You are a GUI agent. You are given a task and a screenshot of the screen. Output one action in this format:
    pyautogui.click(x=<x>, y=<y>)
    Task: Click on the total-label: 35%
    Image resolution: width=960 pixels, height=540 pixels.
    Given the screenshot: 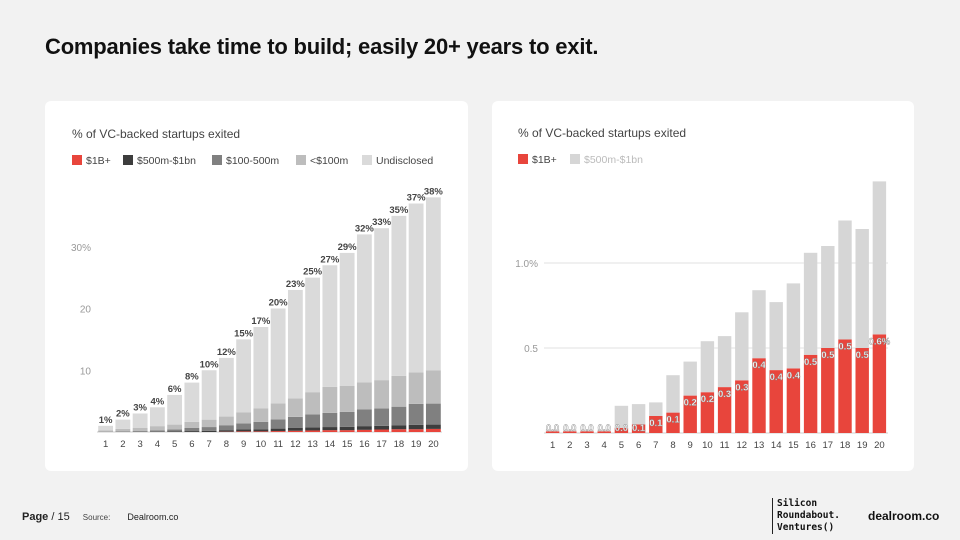 What is the action you would take?
    pyautogui.click(x=399, y=210)
    